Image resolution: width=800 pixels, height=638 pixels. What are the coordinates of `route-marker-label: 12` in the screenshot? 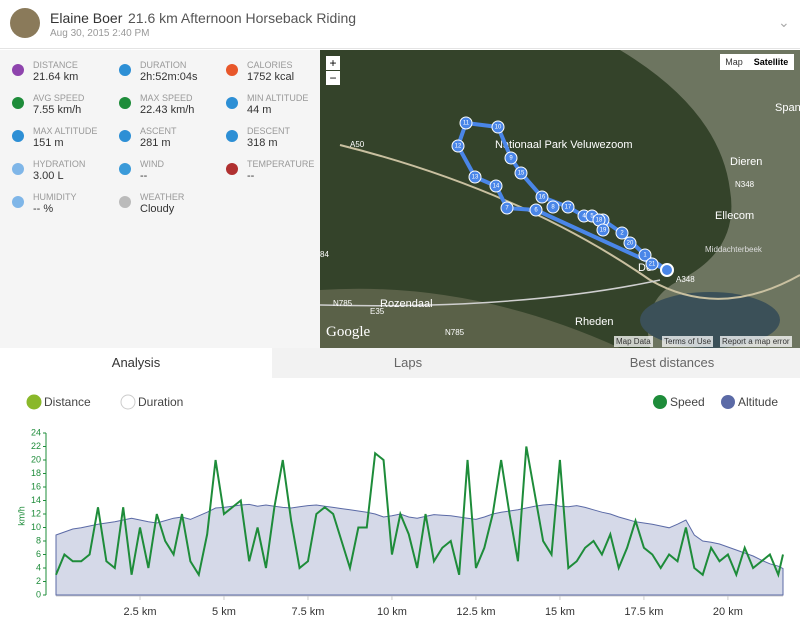 It's located at (458, 147).